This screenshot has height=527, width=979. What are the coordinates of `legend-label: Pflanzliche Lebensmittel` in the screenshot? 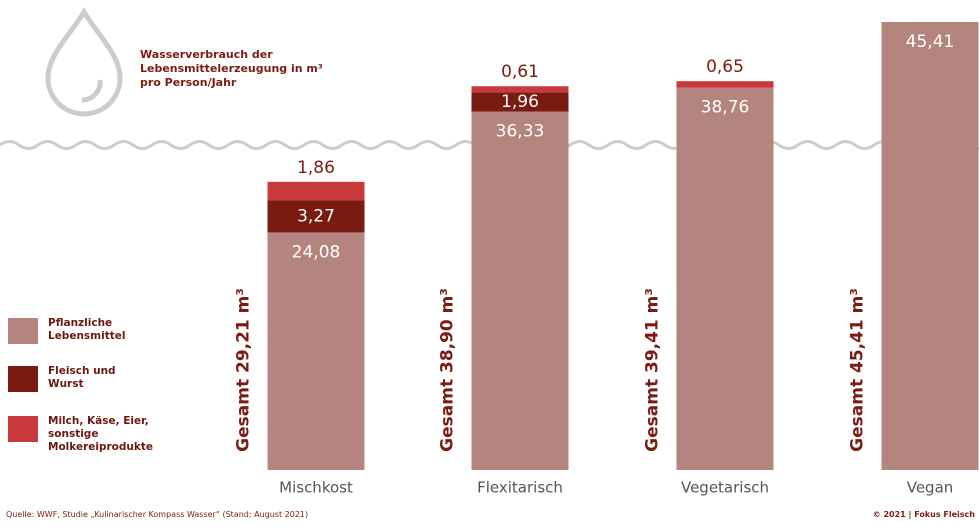 It's located at (87, 329).